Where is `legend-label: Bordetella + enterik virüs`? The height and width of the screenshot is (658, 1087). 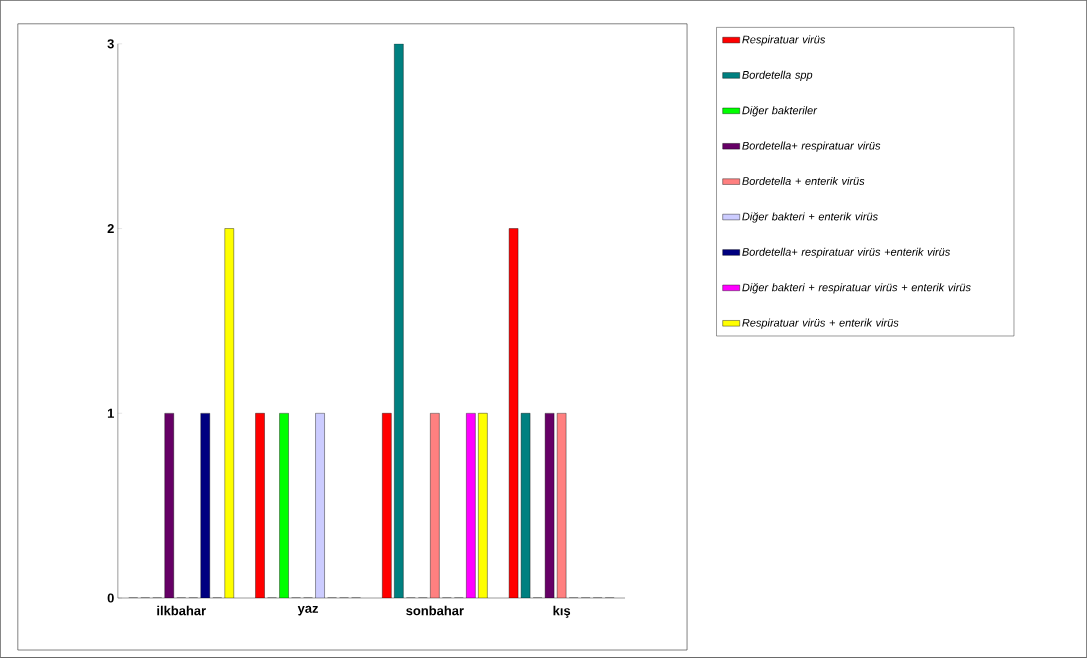 legend-label: Bordetella + enterik virüs is located at coordinates (803, 181).